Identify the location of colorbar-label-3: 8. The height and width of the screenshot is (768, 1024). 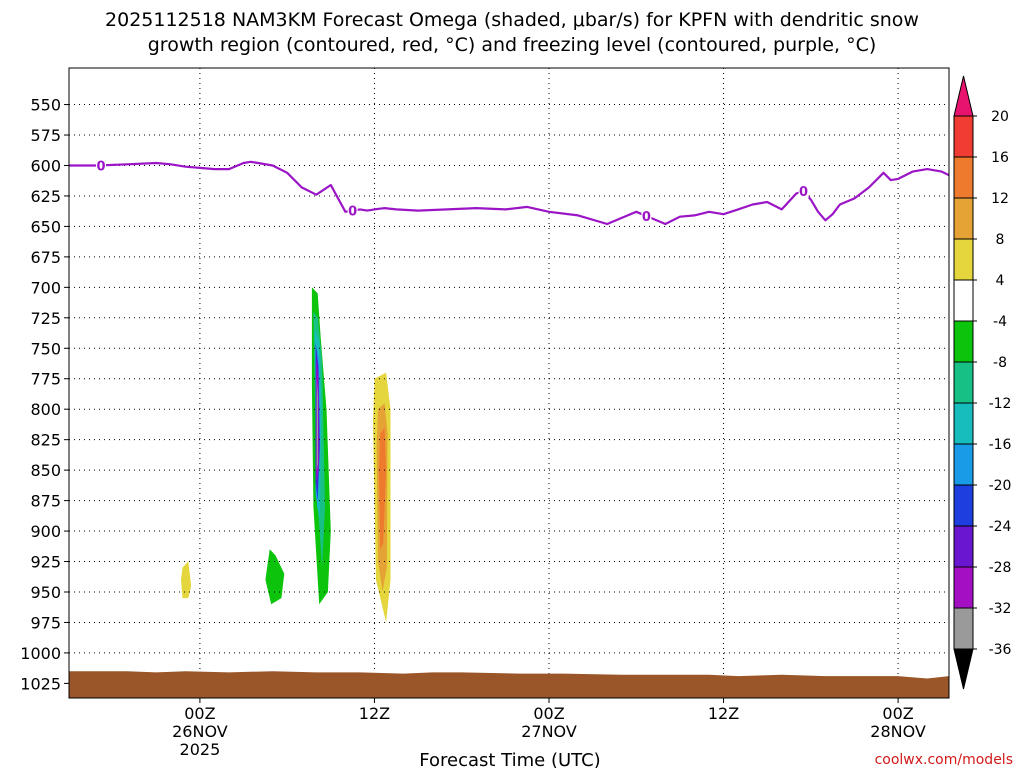
(1000, 240).